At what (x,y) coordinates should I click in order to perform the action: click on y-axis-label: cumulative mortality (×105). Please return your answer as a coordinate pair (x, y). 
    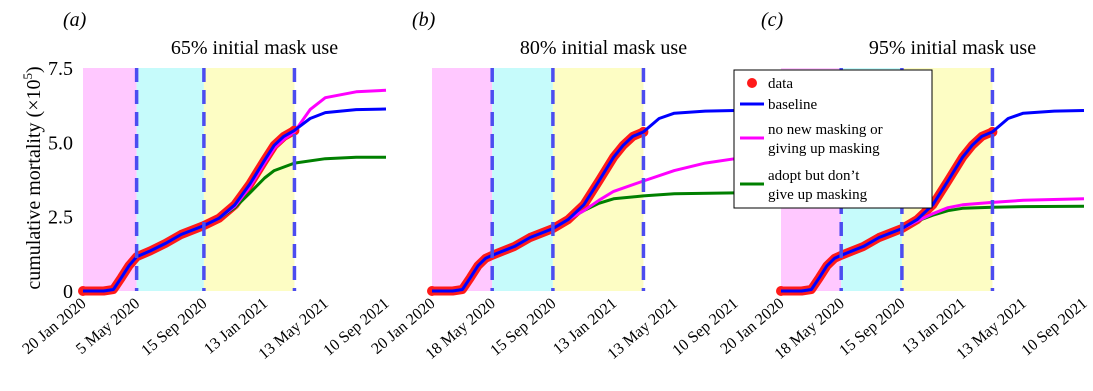
    Looking at the image, I should click on (32, 177).